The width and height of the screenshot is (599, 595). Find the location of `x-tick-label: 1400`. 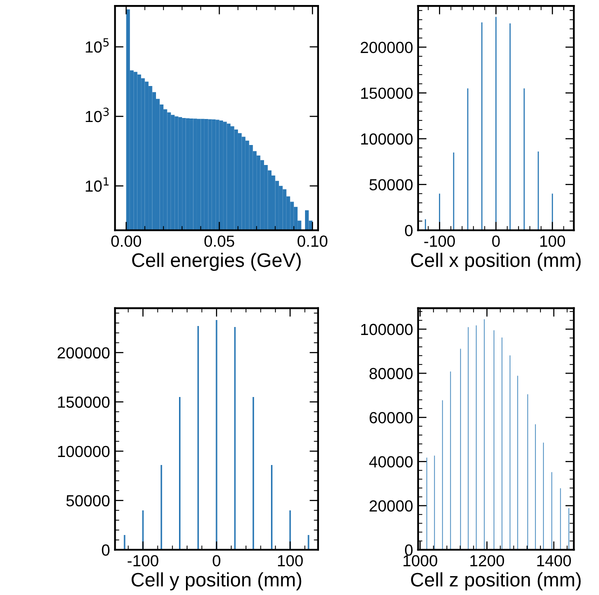

x-tick-label: 1400 is located at coordinates (554, 560).